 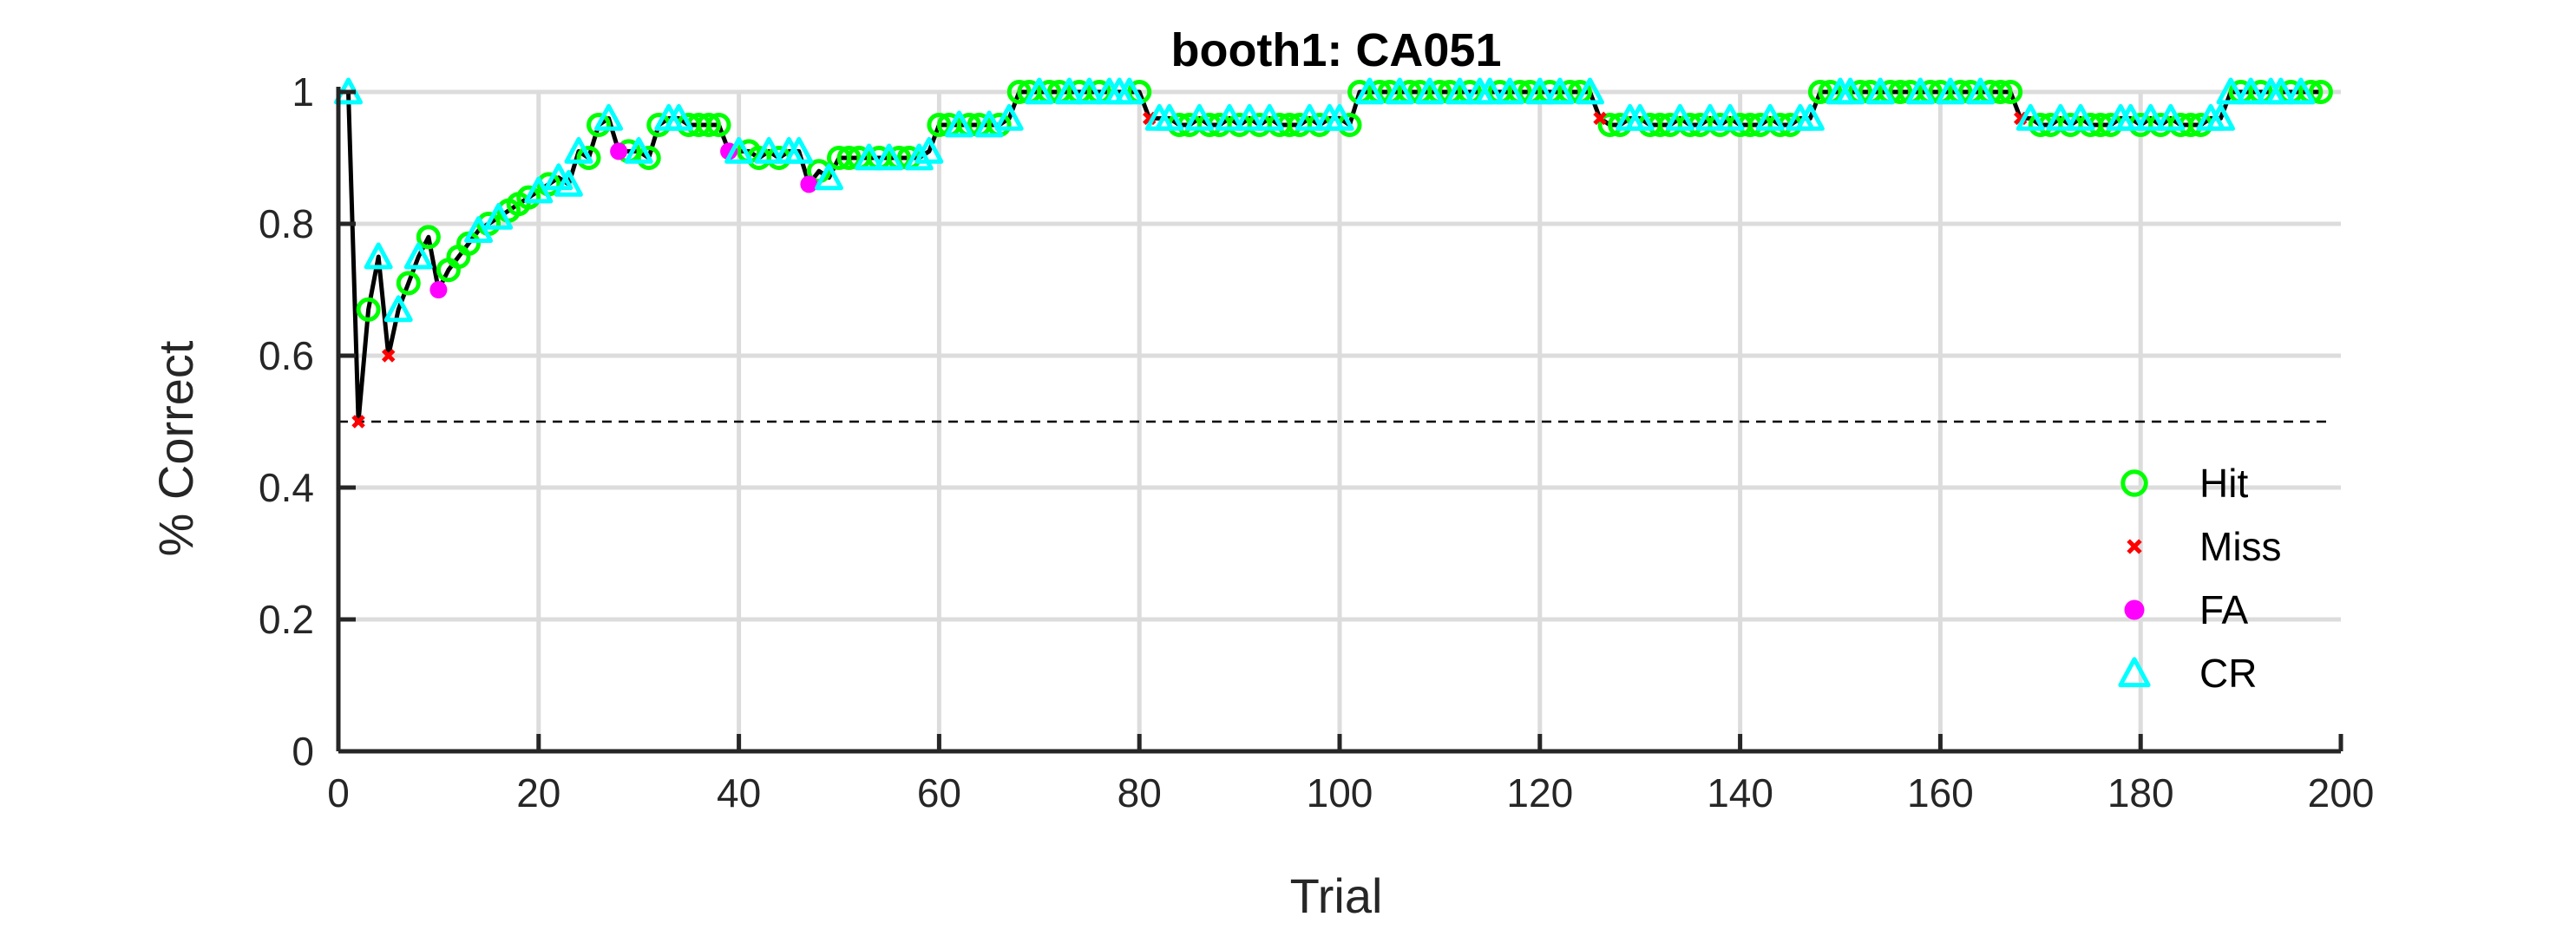 I want to click on legend-label: CR, so click(x=2228, y=673).